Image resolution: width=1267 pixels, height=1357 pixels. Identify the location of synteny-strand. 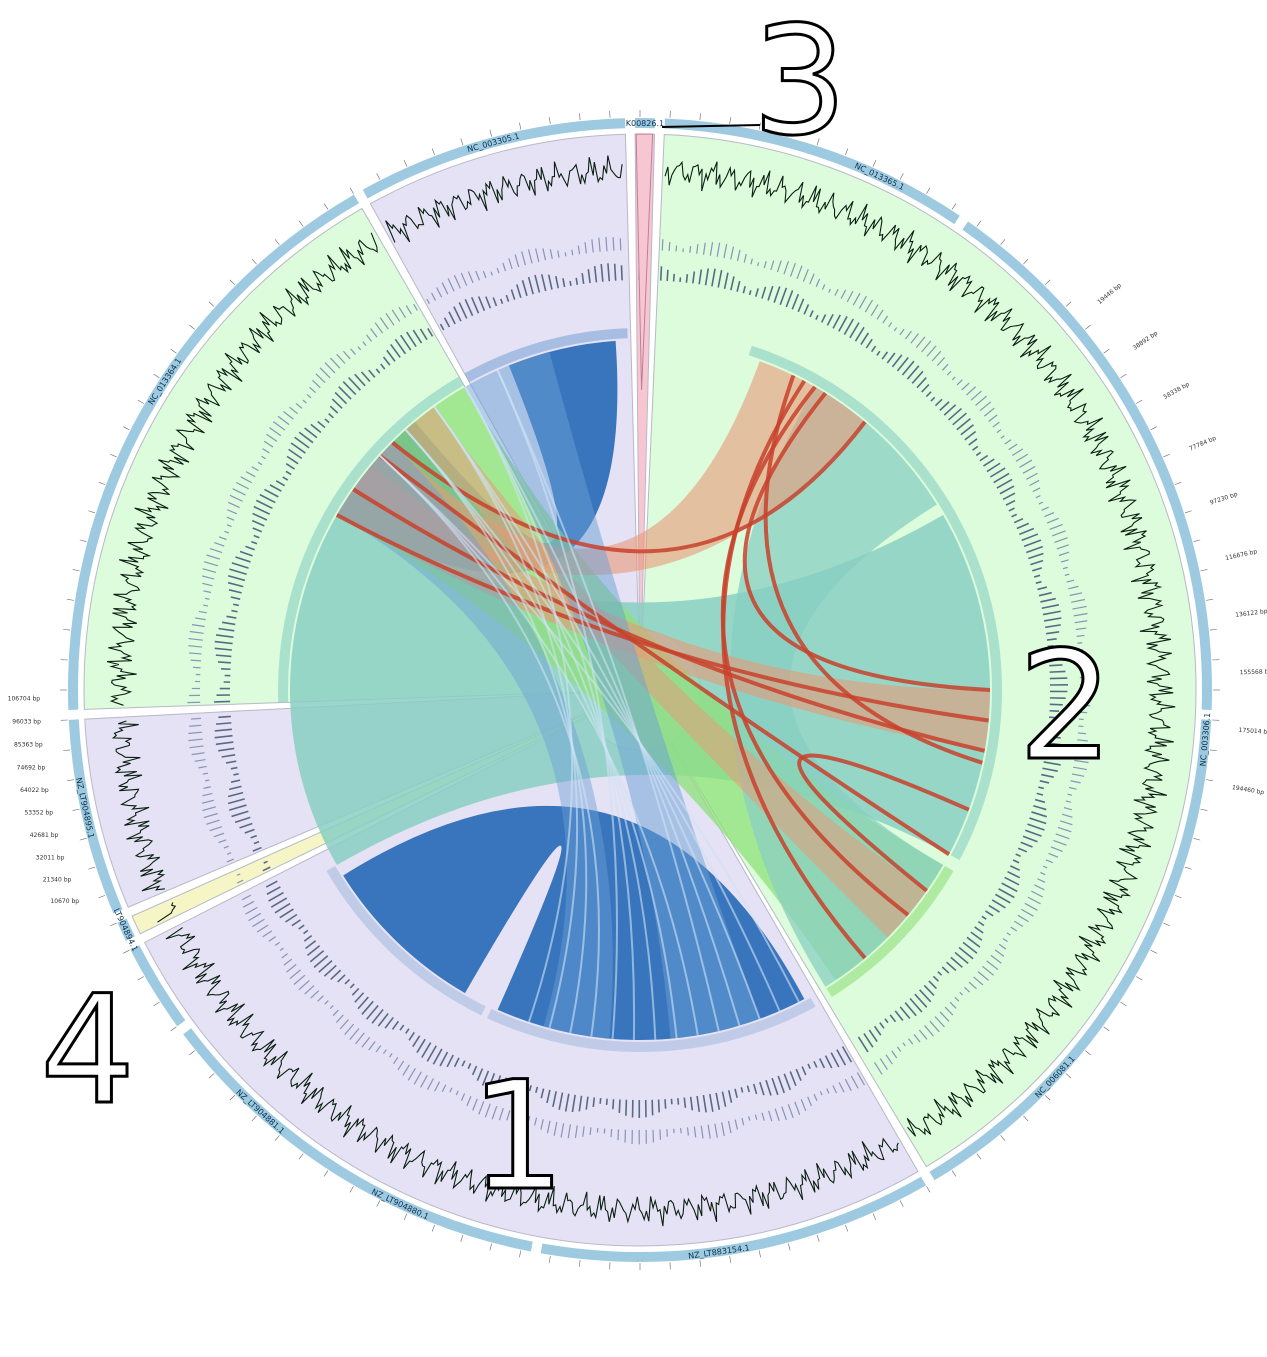
(518, 704).